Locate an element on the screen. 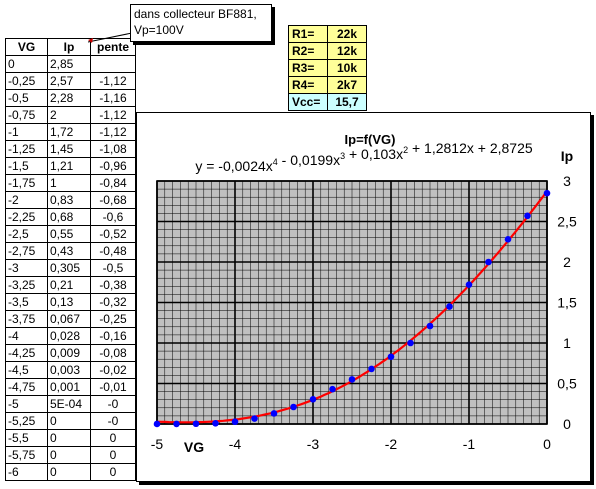 Image resolution: width=596 pixels, height=489 pixels. component-name-cell: Vcc= is located at coordinates (308, 102).